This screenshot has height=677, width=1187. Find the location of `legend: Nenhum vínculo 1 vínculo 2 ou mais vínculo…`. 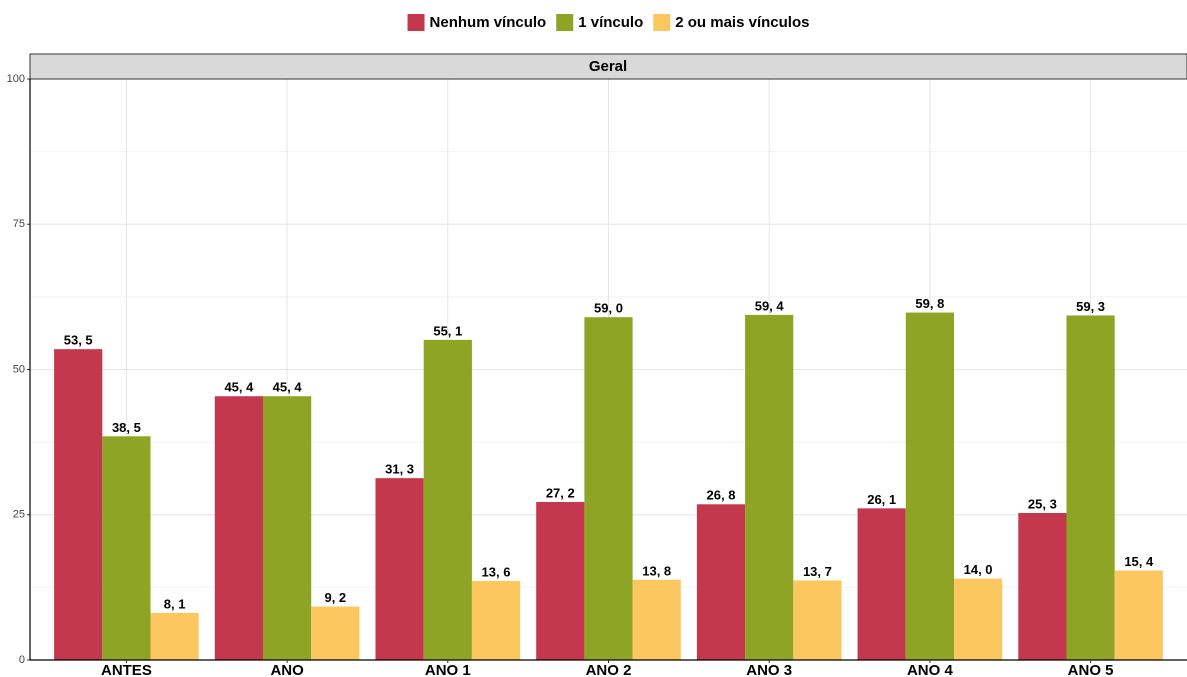

legend: Nenhum vínculo 1 vínculo 2 ou mais vínculo… is located at coordinates (608, 22).